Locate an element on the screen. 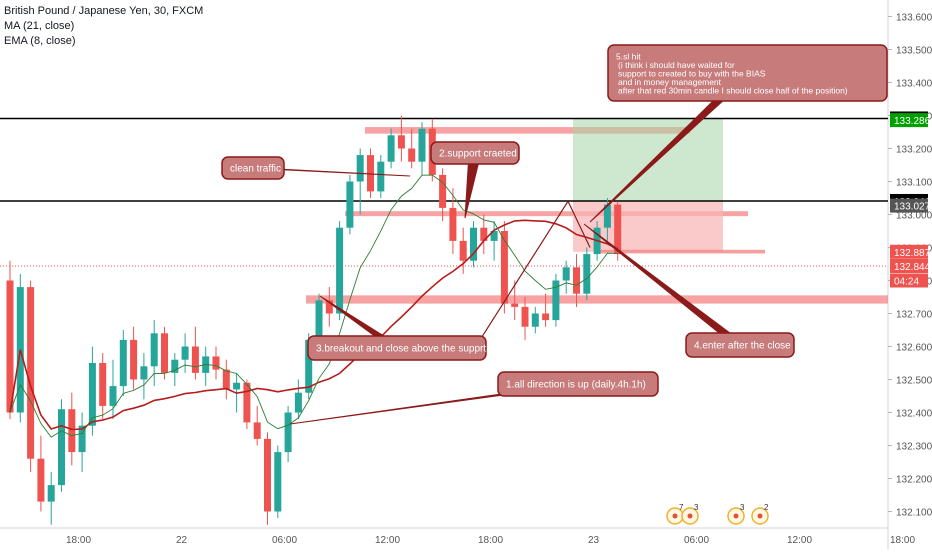  callout-support-created: 2.support craeted is located at coordinates (475, 180).